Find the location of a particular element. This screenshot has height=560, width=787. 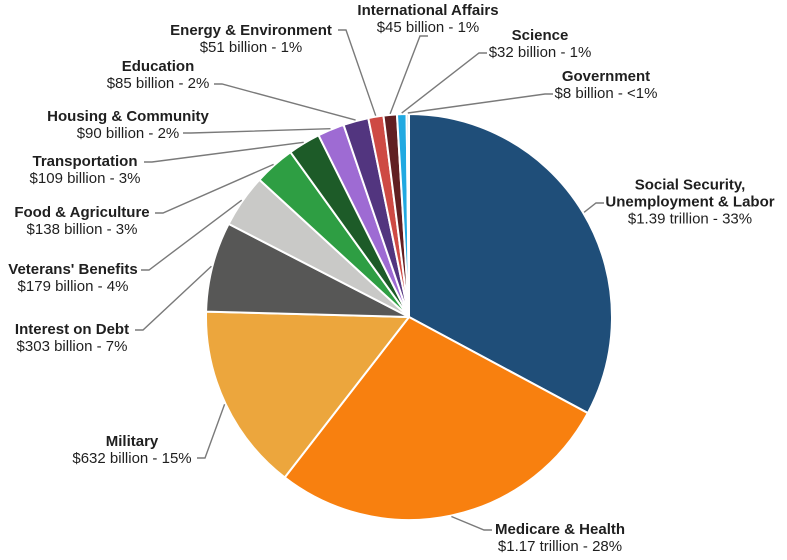

leader-line-education is located at coordinates (285, 102).